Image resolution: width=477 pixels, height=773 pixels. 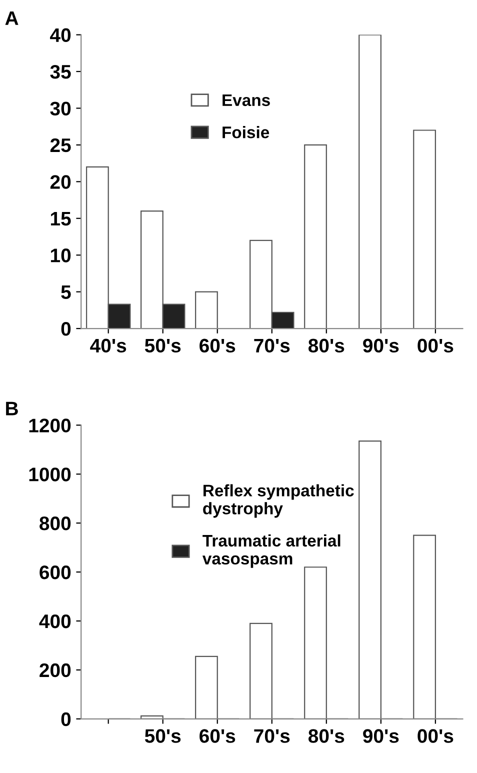 I want to click on chart-title: A, so click(x=11, y=18).